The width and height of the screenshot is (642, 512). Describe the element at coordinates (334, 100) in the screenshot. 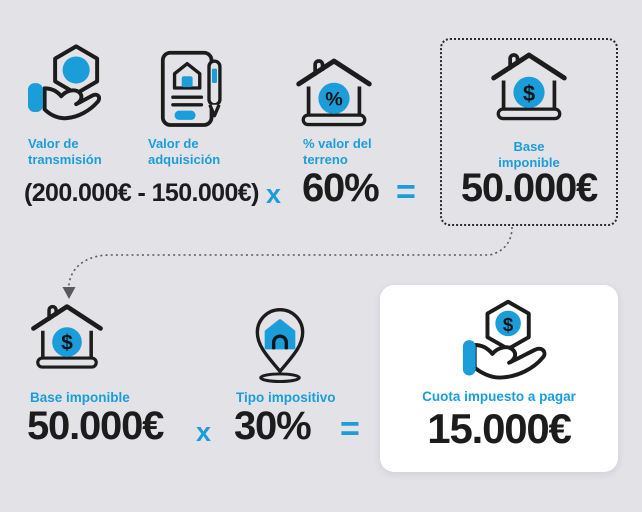

I see `percent-symbol: %` at that location.